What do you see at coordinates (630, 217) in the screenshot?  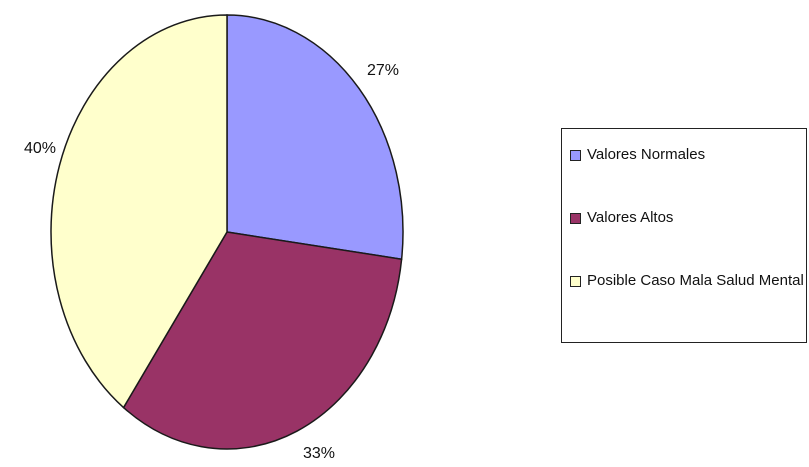 I see `legend-label-valores-altos: Valores Altos` at bounding box center [630, 217].